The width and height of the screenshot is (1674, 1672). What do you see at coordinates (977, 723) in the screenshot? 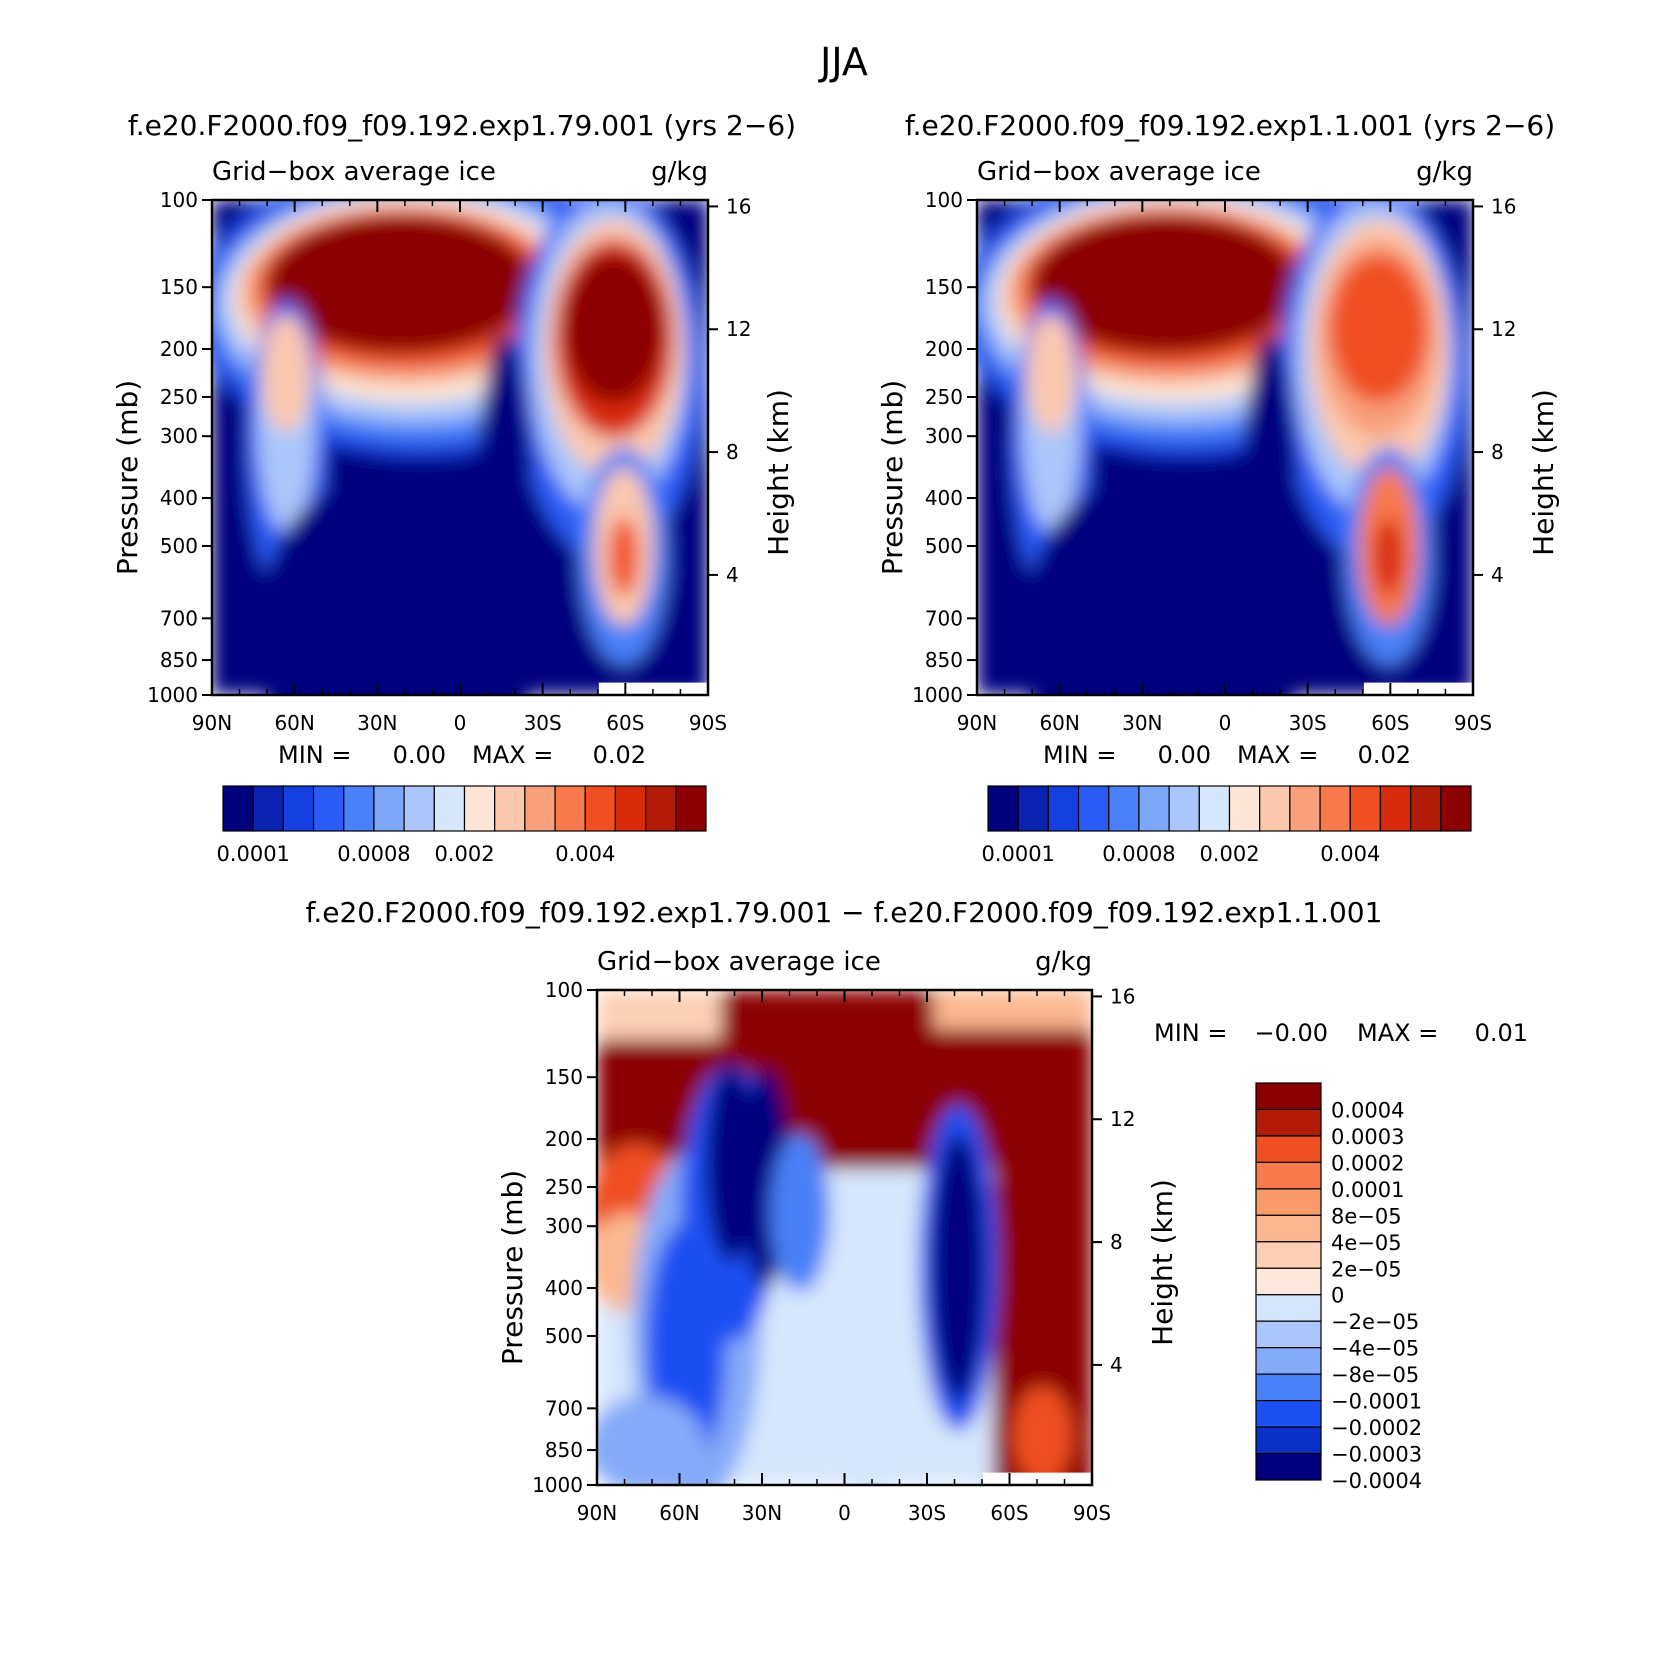
I see `x-tick-label: 90N` at bounding box center [977, 723].